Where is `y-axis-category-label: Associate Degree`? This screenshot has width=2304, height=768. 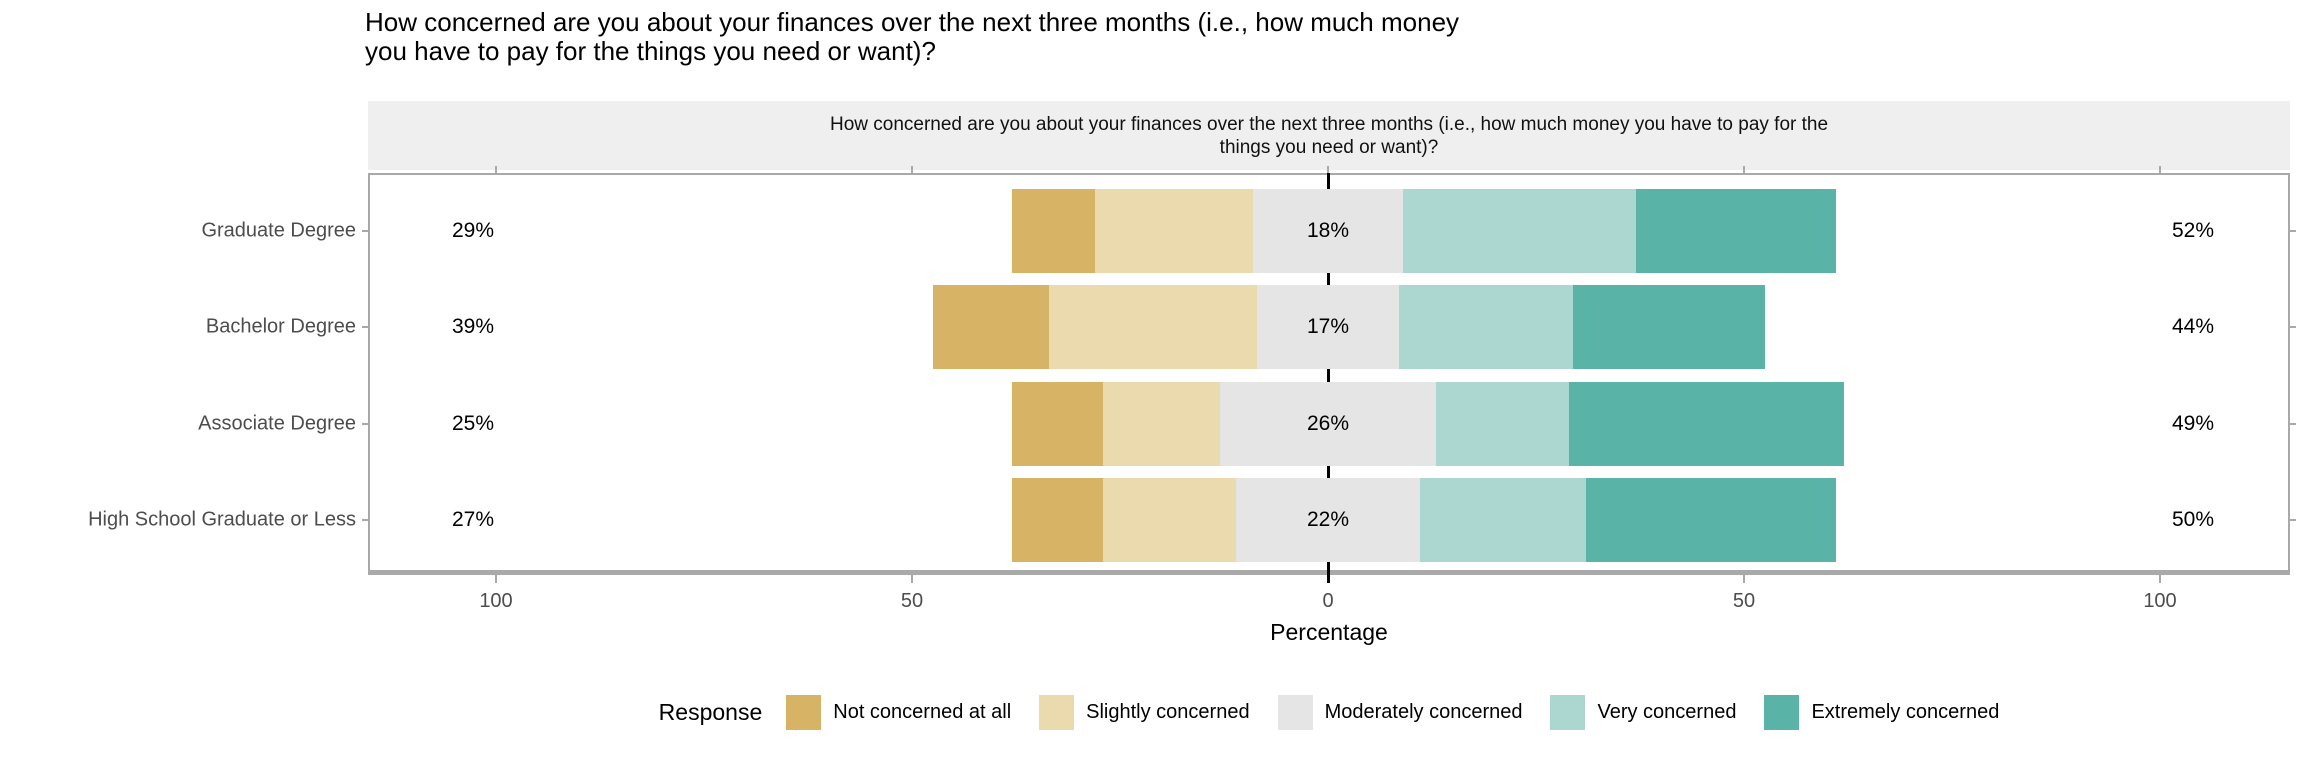 y-axis-category-label: Associate Degree is located at coordinates (277, 423).